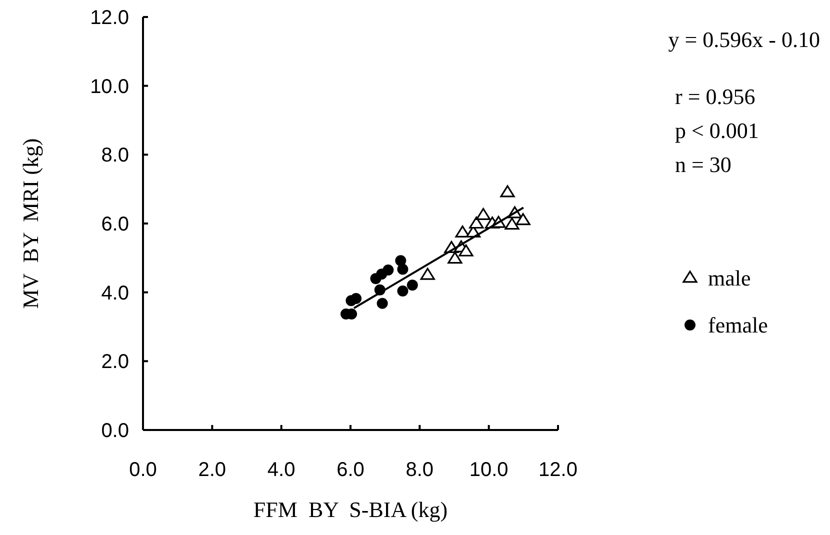 Image resolution: width=830 pixels, height=535 pixels. Describe the element at coordinates (115, 431) in the screenshot. I see `y-tick-label: 0.0` at that location.